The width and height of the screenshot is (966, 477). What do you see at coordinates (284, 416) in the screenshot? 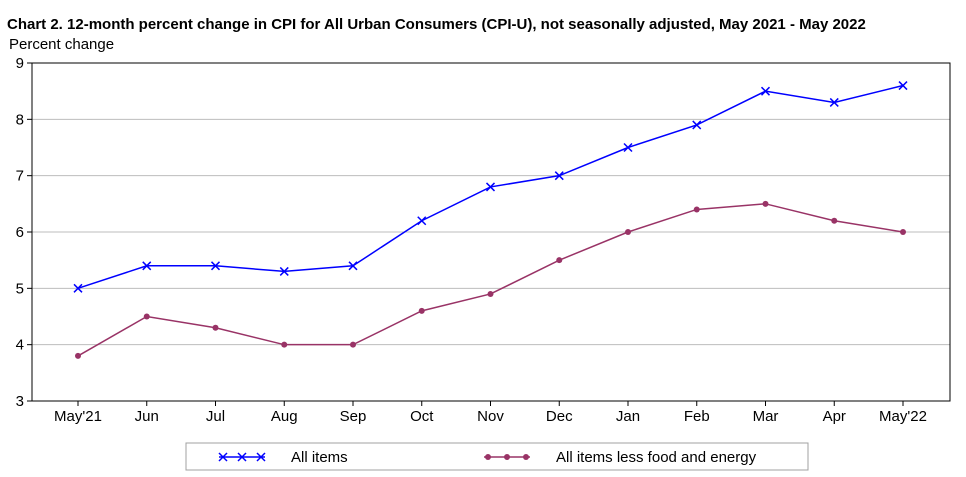
I see `x-tick-label: Aug` at bounding box center [284, 416].